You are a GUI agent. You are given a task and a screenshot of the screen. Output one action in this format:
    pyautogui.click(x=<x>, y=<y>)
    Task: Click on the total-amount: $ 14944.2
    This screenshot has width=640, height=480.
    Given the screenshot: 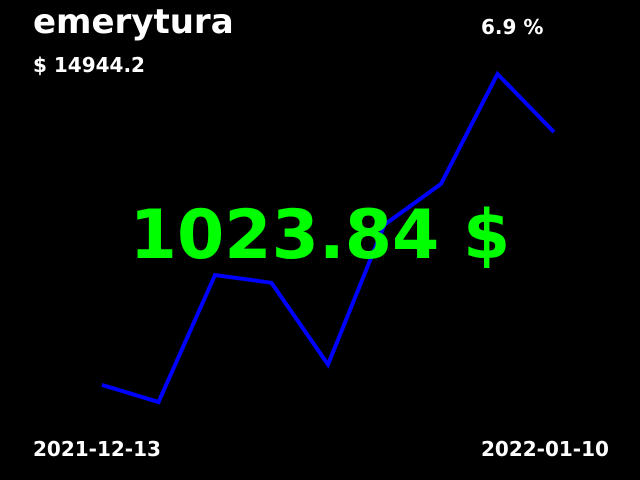 What is the action you would take?
    pyautogui.click(x=89, y=65)
    